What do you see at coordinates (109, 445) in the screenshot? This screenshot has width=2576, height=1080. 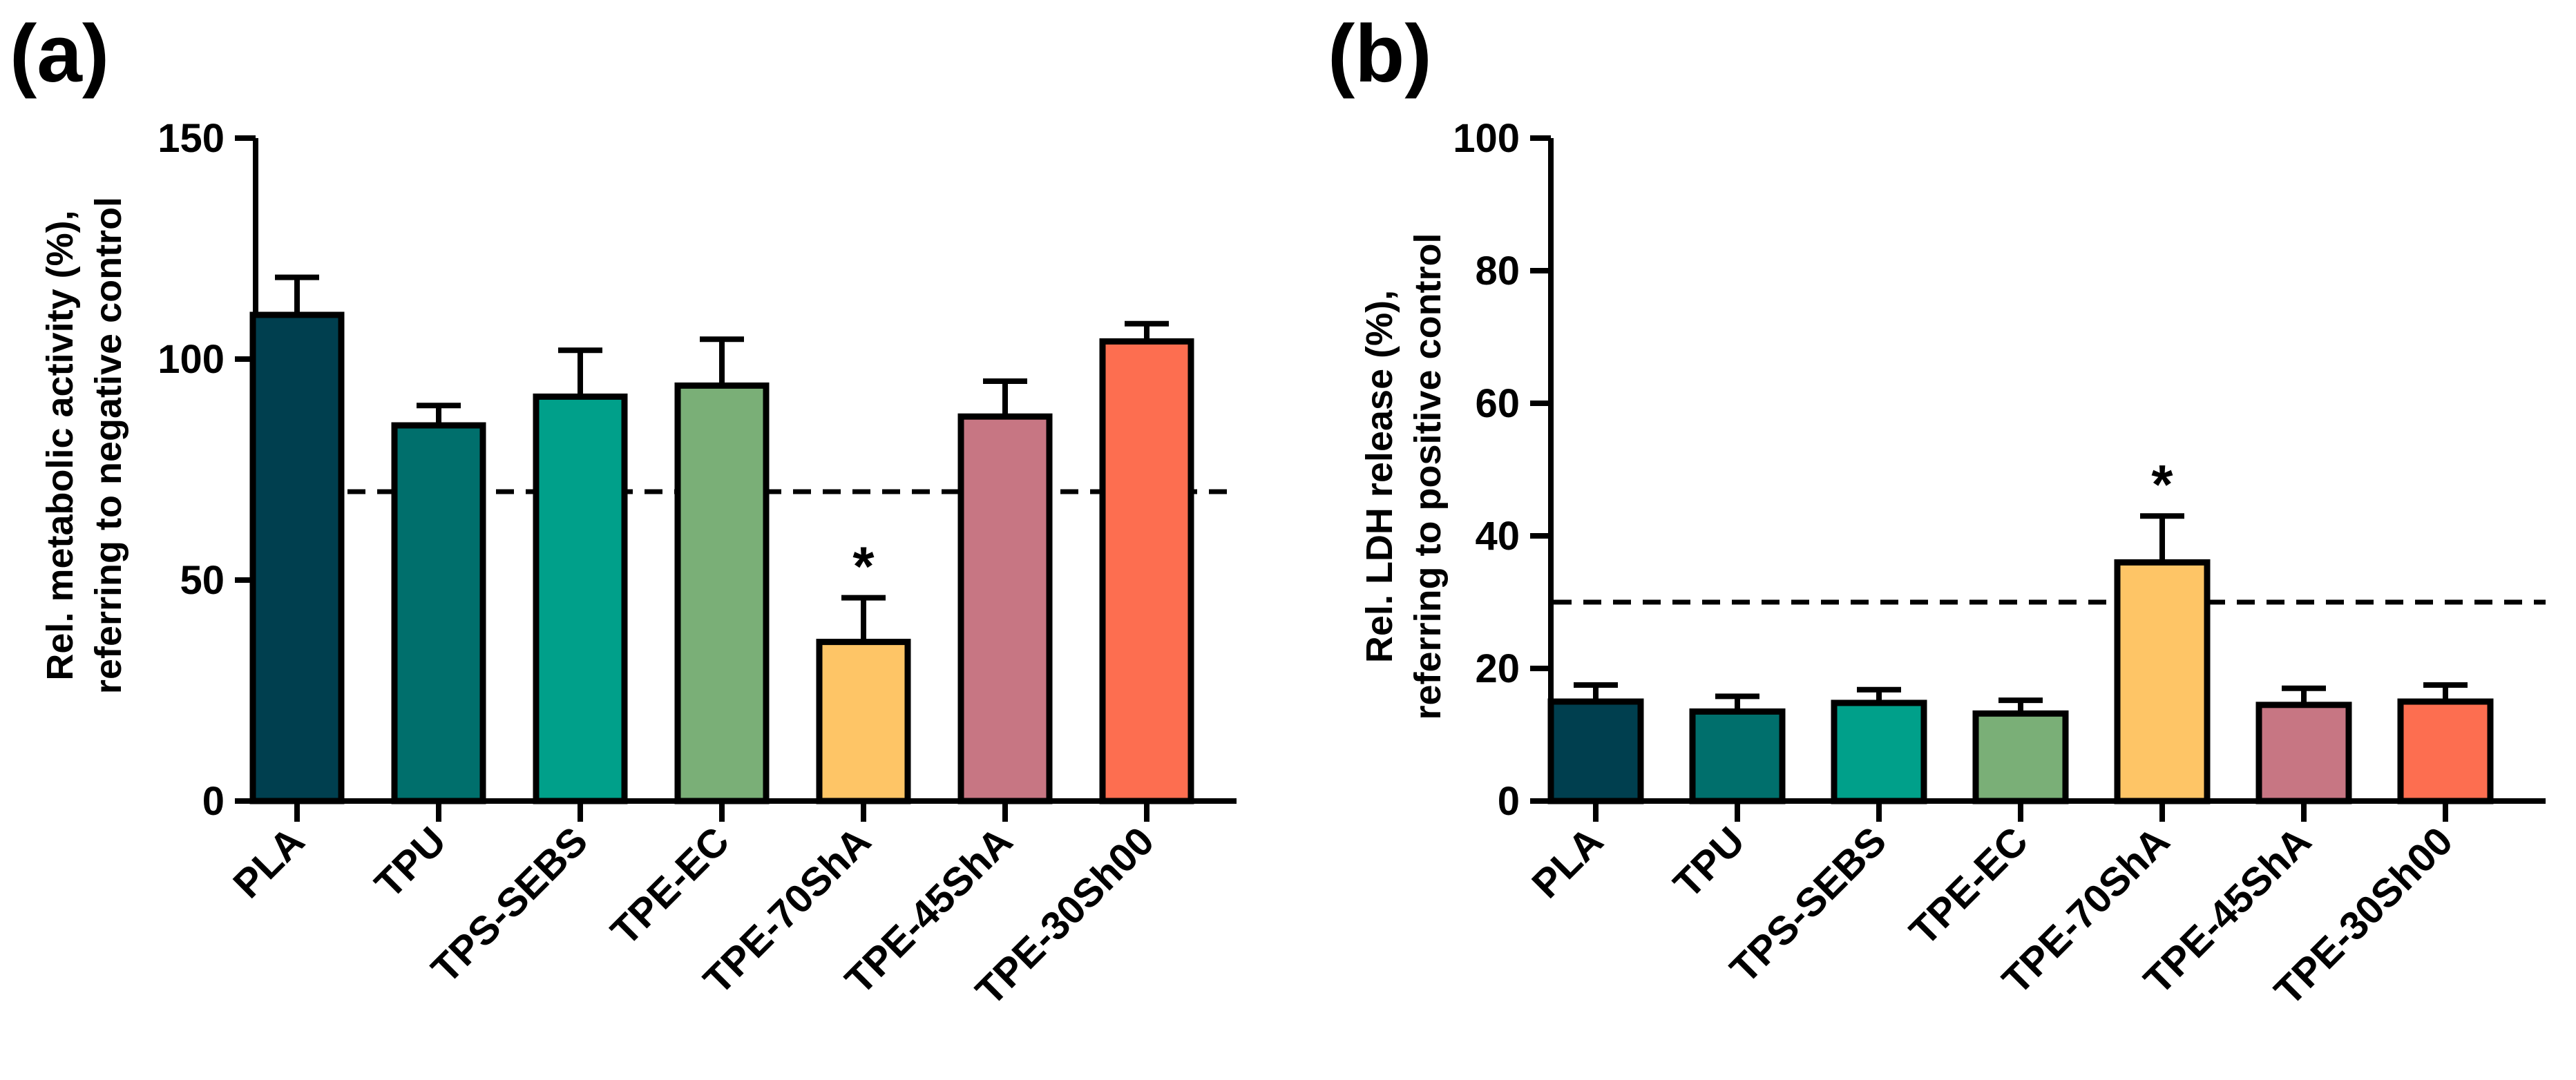 I see `panel-a-ylabel-line2: referring to negative control` at bounding box center [109, 445].